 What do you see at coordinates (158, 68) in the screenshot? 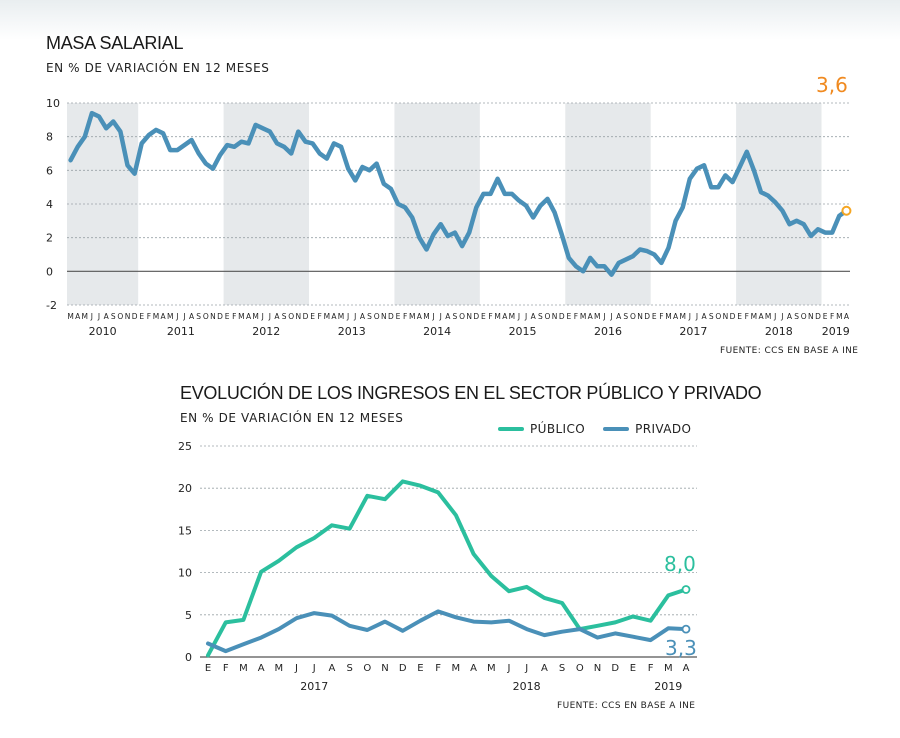
I see `chart1-subtitle: EN % DE VARIACIÓN EN 12 MESES` at bounding box center [158, 68].